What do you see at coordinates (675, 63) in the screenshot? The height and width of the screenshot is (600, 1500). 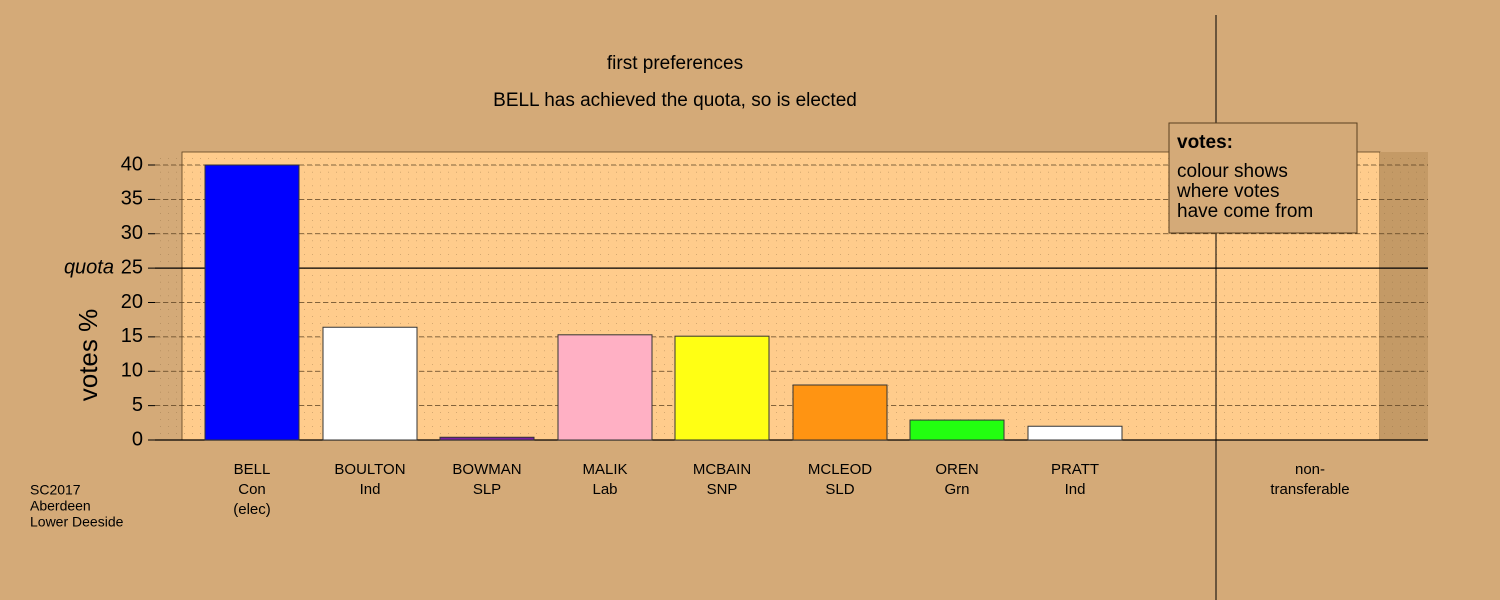 I see `chart-title: first preferences` at bounding box center [675, 63].